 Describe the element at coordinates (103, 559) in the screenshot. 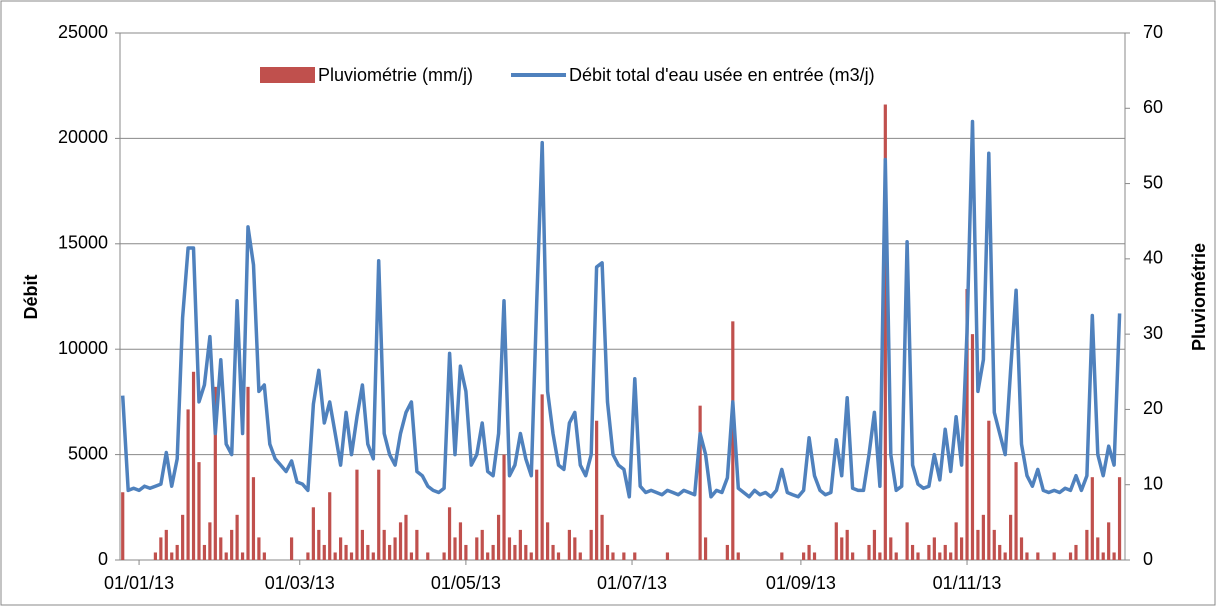

I see `y-tick-label: 0` at that location.